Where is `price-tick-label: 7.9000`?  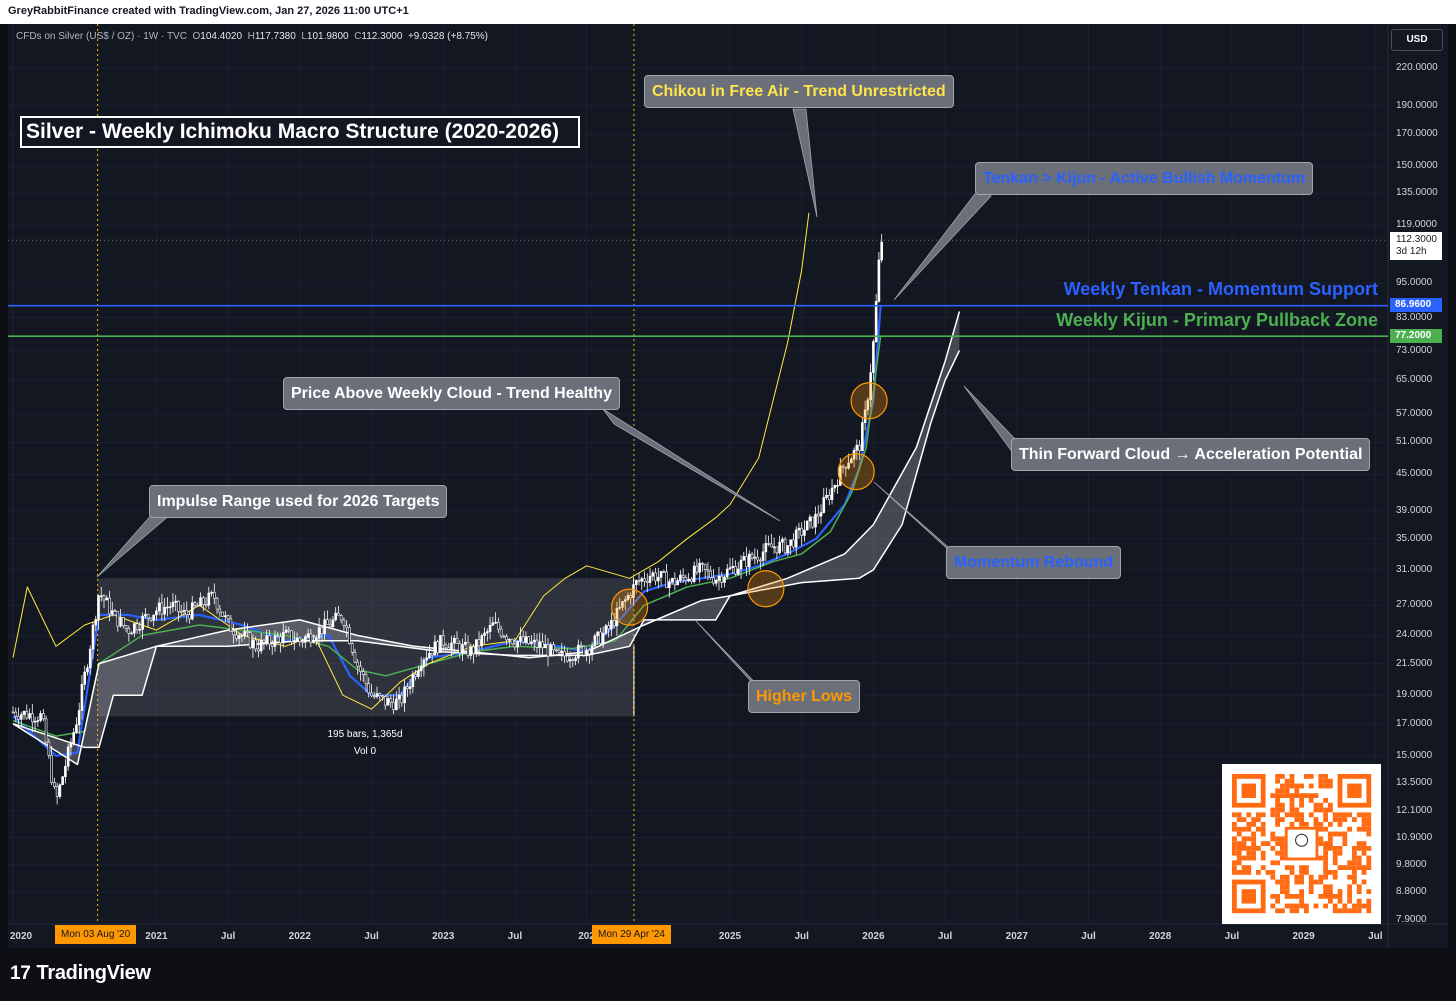
price-tick-label: 7.9000 is located at coordinates (1411, 919).